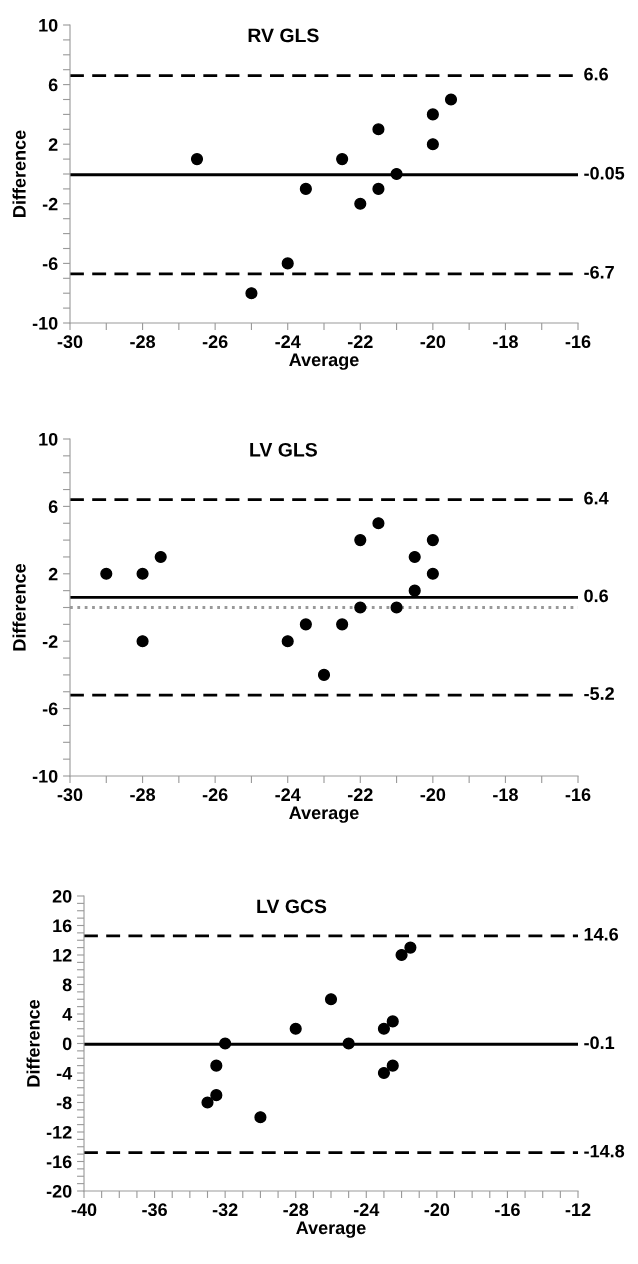  I want to click on y-tick-label: -12, so click(59, 1132).